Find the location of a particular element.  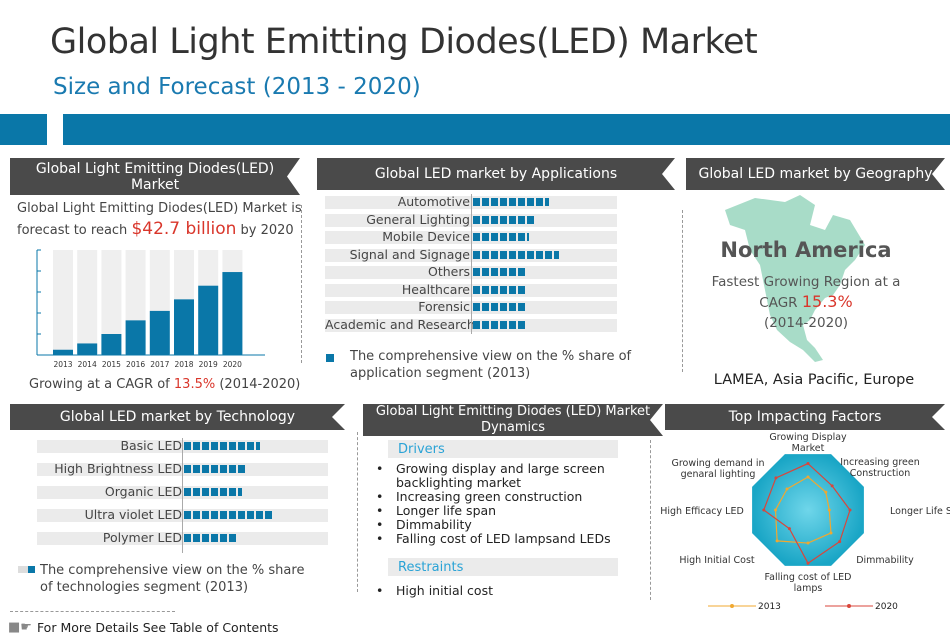

x-tick-label: 2017 is located at coordinates (159, 364).